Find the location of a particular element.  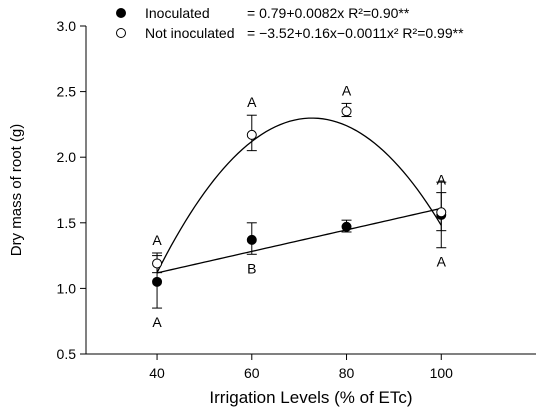

legend-label-not-inoculated: Not inoculated is located at coordinates (190, 33).